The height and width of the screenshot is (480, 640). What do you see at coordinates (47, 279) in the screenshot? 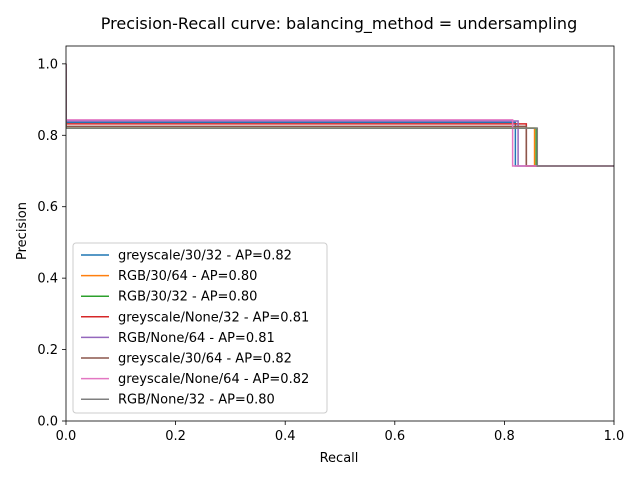
I see `y-tick-label: 0.4` at bounding box center [47, 279].